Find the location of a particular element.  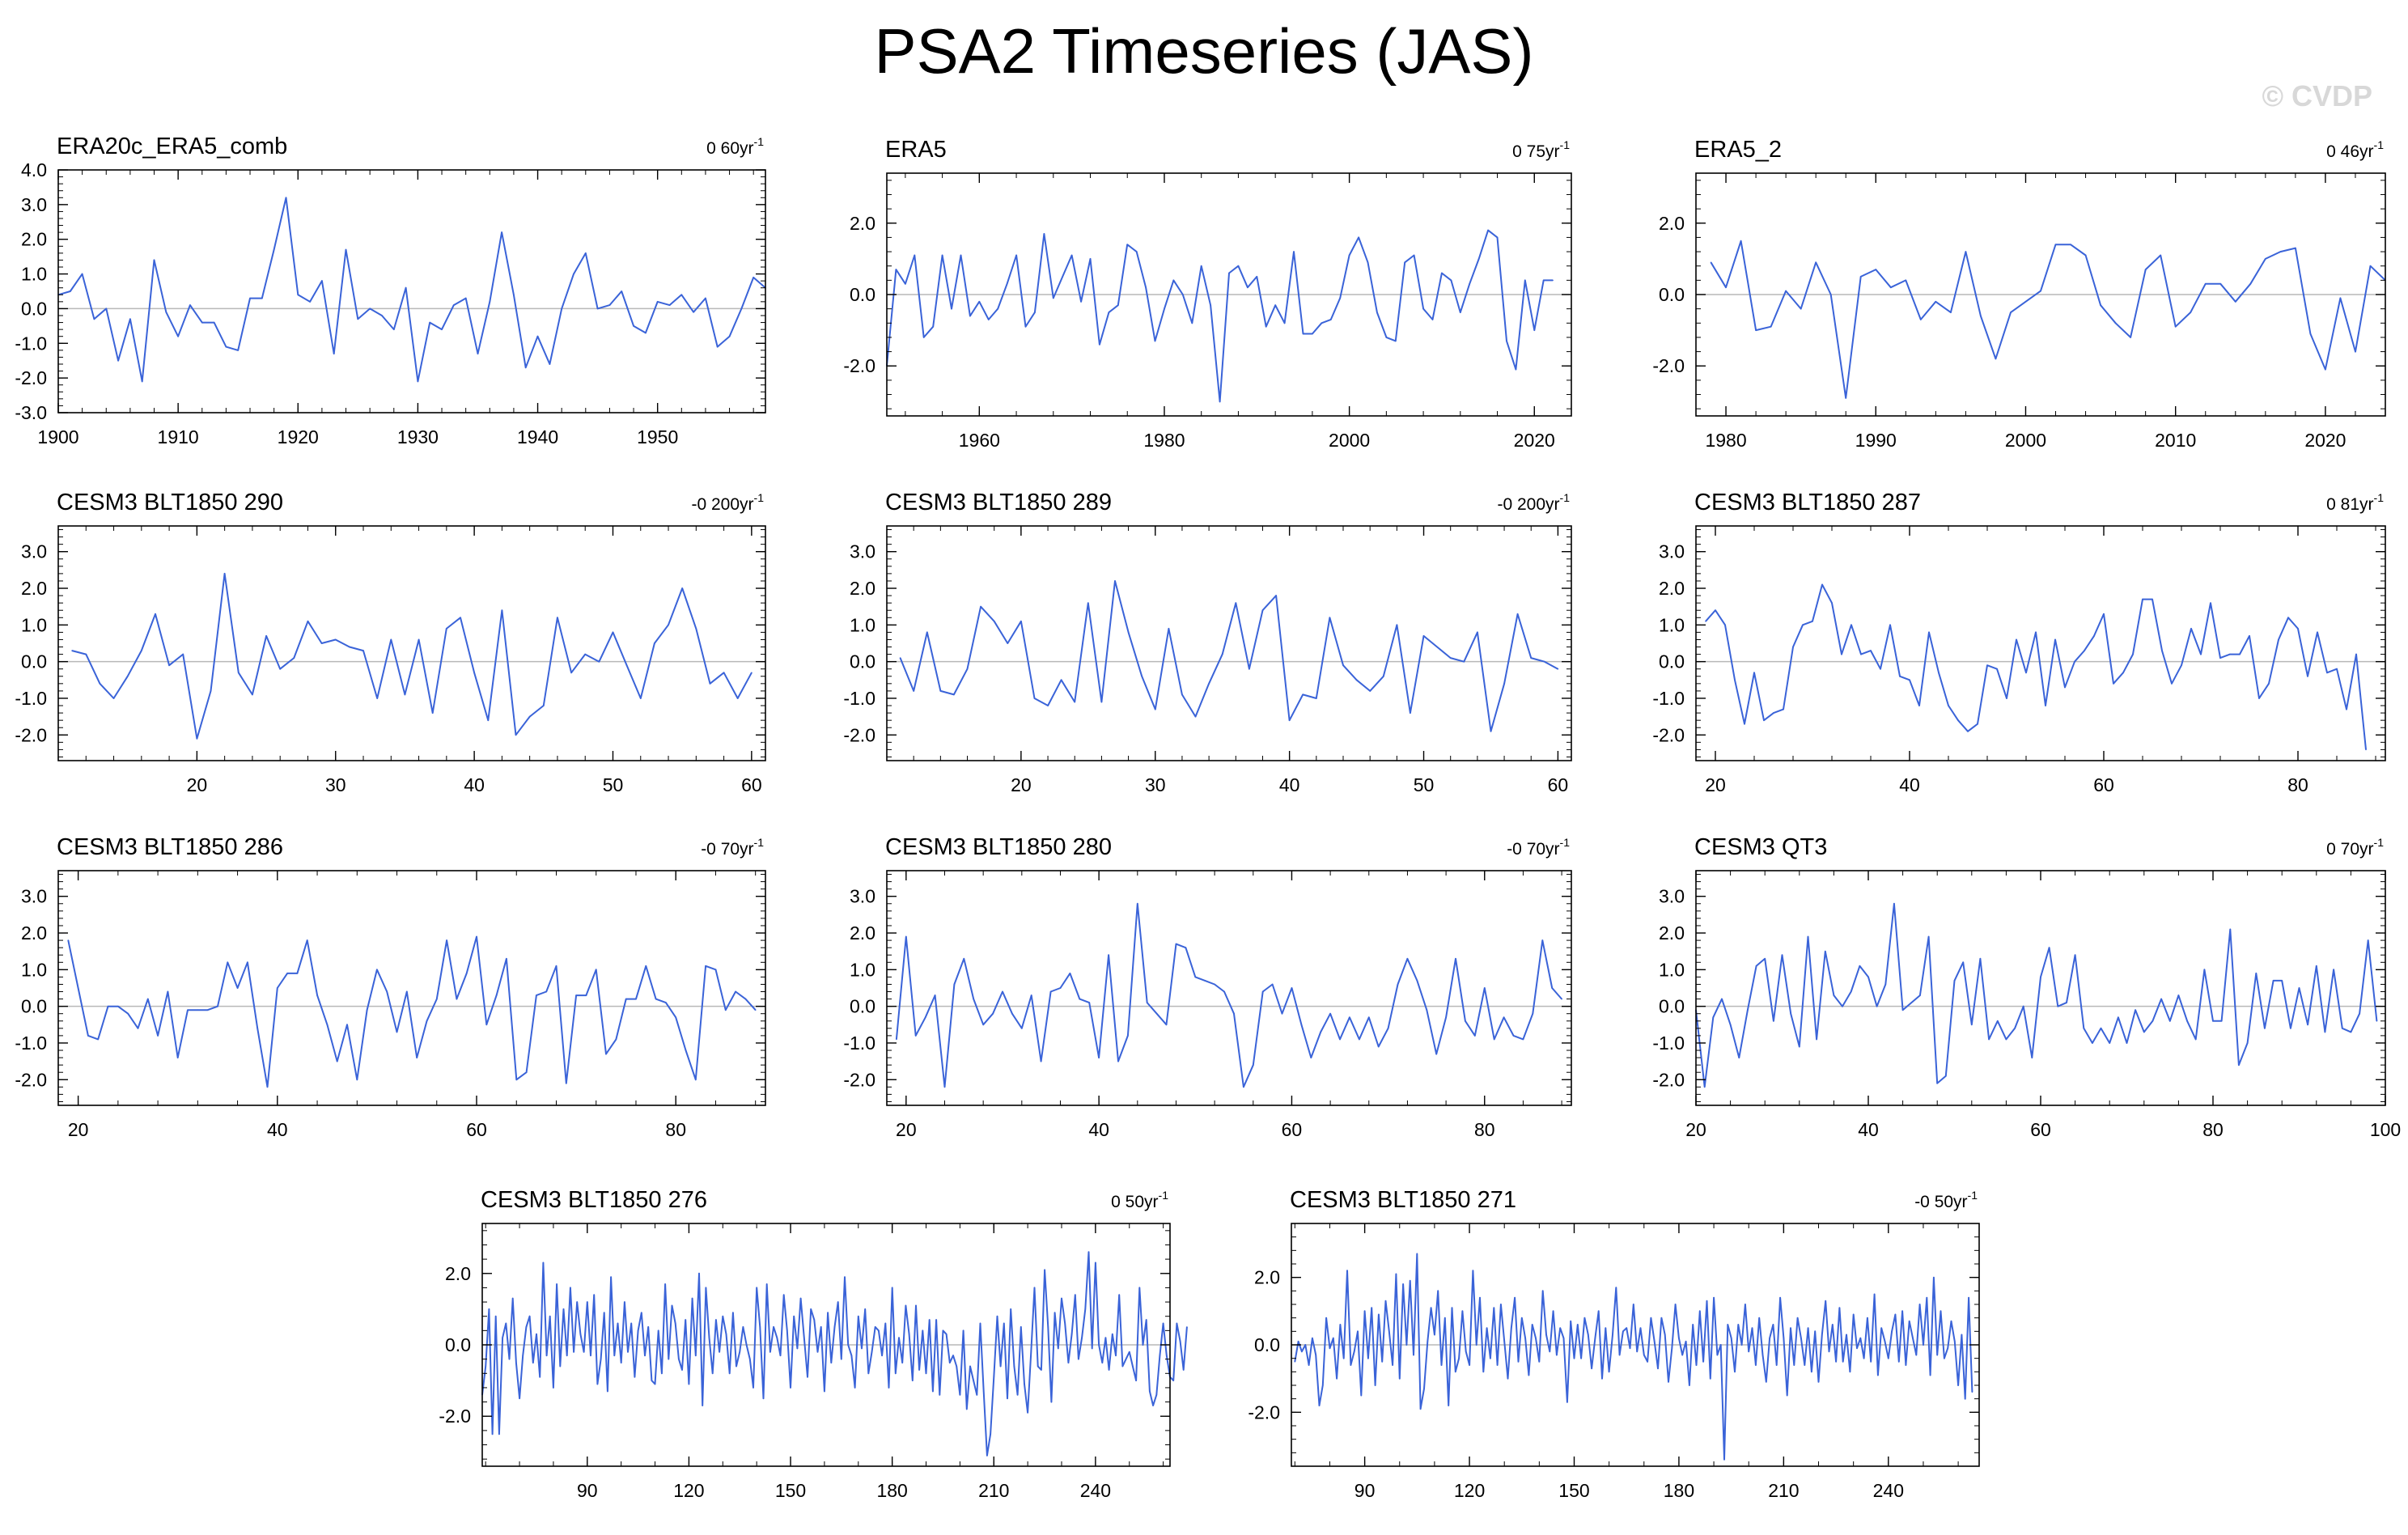

x-tick-label: 2000 is located at coordinates (1349, 440).